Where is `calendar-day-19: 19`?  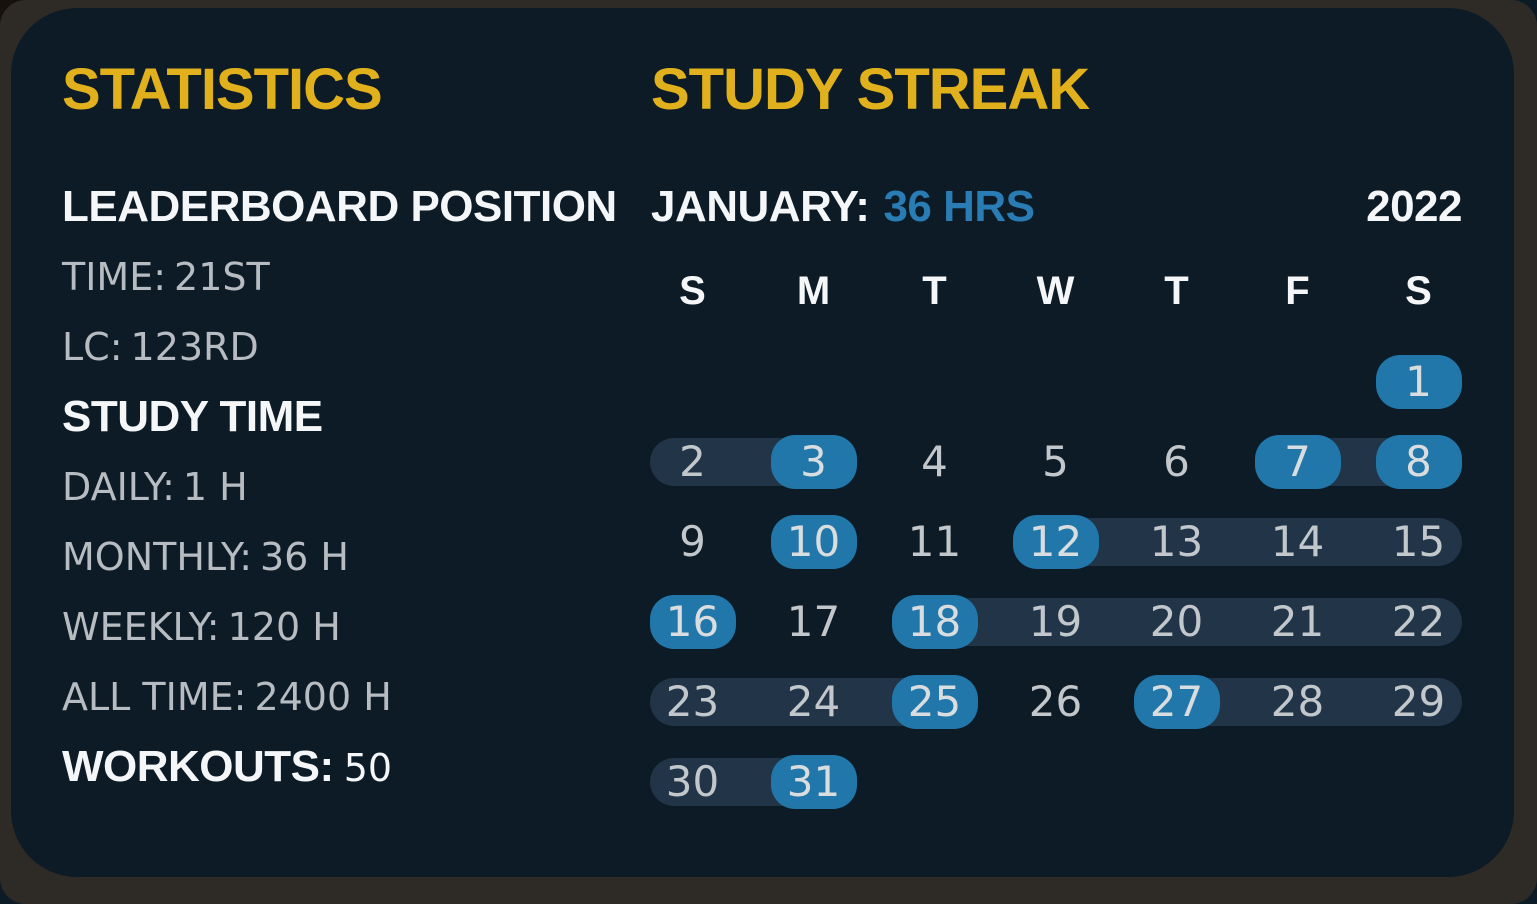
calendar-day-19: 19 is located at coordinates (1055, 621).